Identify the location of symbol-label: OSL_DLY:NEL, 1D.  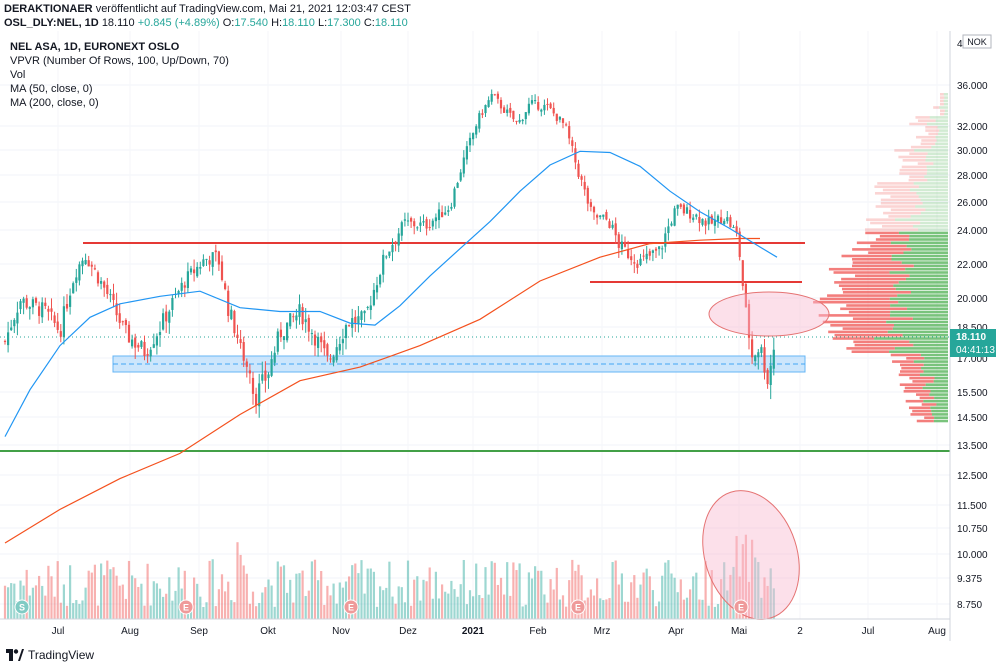
(51, 23).